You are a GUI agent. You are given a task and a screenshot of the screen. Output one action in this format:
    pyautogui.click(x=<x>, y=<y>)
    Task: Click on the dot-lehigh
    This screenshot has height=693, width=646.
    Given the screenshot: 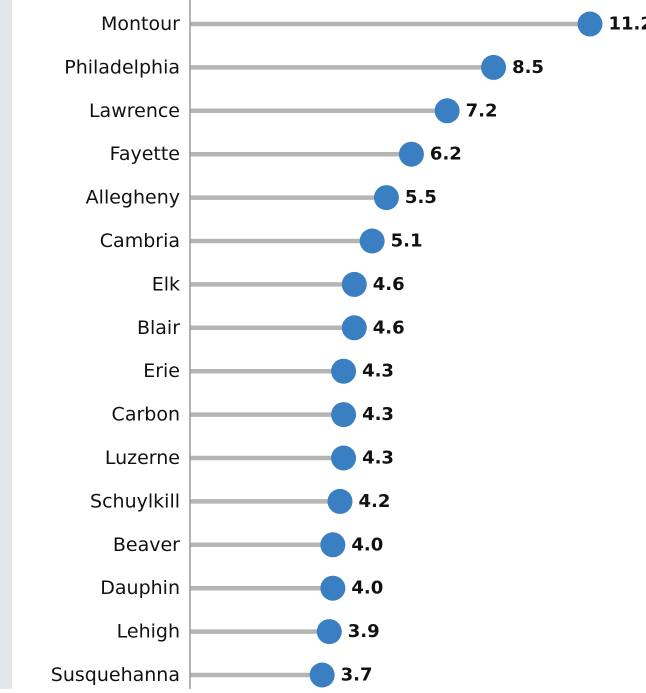 What is the action you would take?
    pyautogui.click(x=329, y=631)
    